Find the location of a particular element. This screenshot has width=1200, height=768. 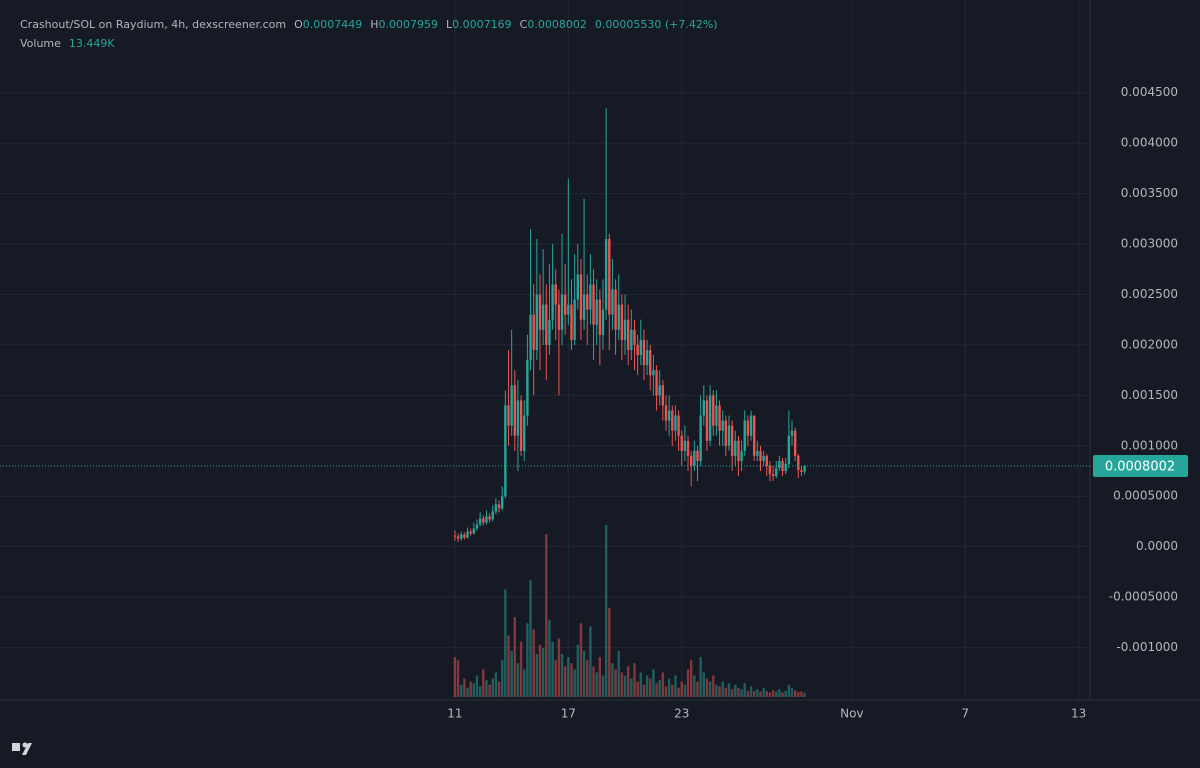

volume-layer is located at coordinates (629, 611).